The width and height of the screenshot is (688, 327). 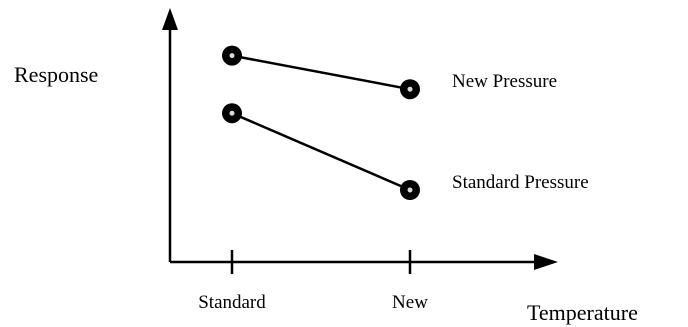 I want to click on data-point-new-pressure-standard, so click(x=232, y=55).